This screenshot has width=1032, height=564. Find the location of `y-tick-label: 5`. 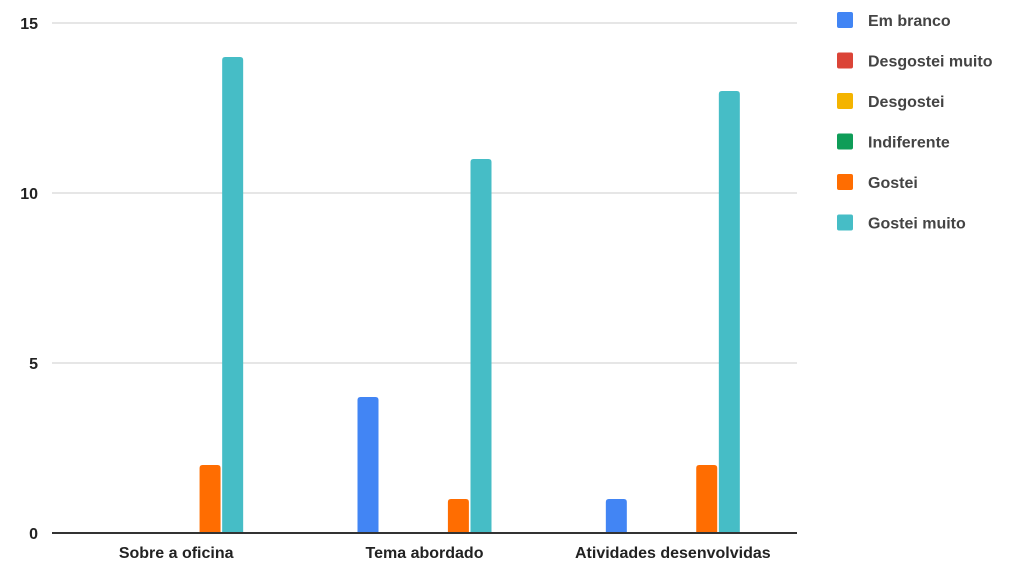

y-tick-label: 5 is located at coordinates (33, 364).